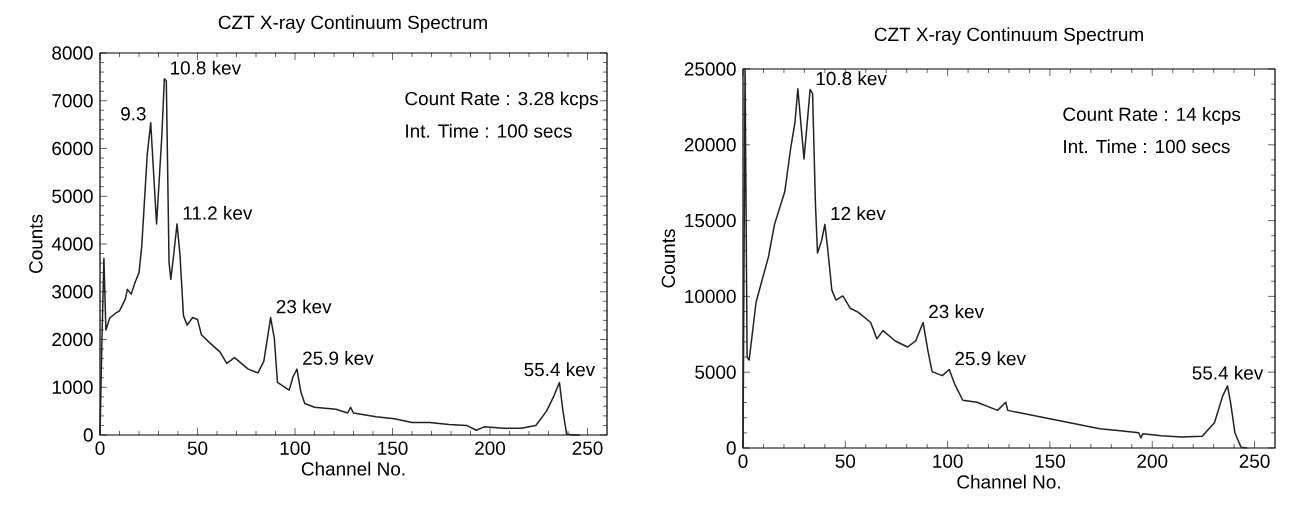  What do you see at coordinates (710, 220) in the screenshot?
I see `y-tick-label: 15000` at bounding box center [710, 220].